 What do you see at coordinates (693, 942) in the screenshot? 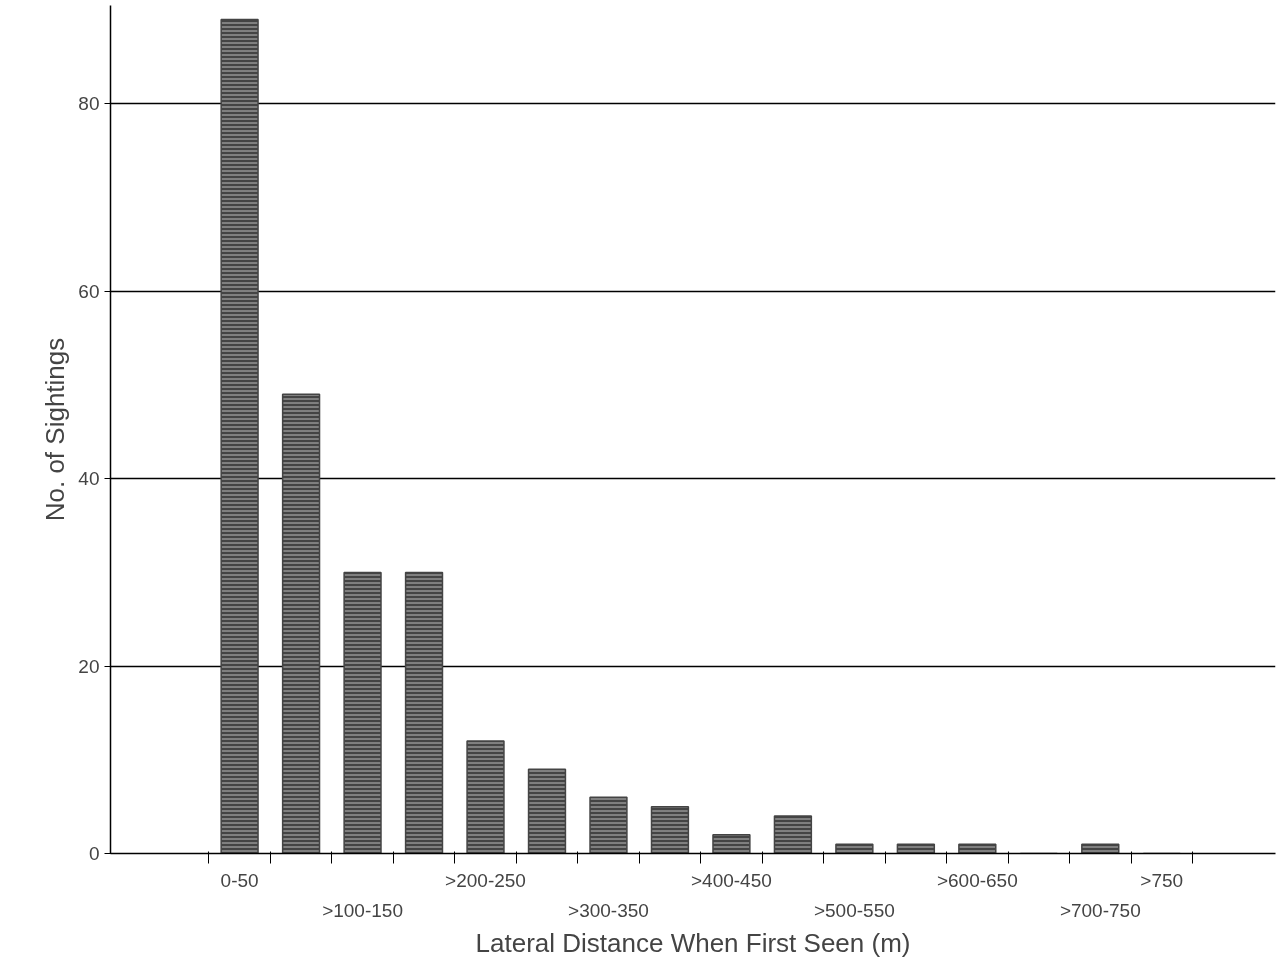
I see `x-axis-title: Lateral Distance When First Seen (m)` at bounding box center [693, 942].